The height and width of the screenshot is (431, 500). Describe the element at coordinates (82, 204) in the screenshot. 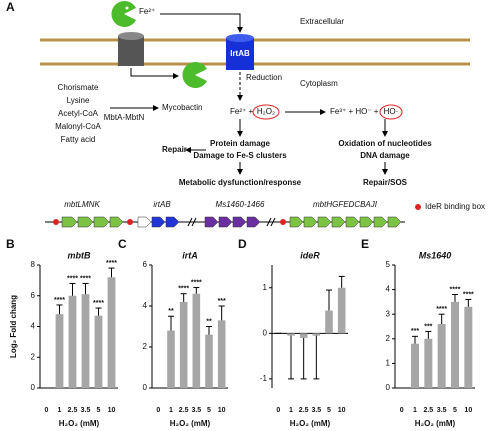

I see `gene-label: mbtLMNK` at that location.